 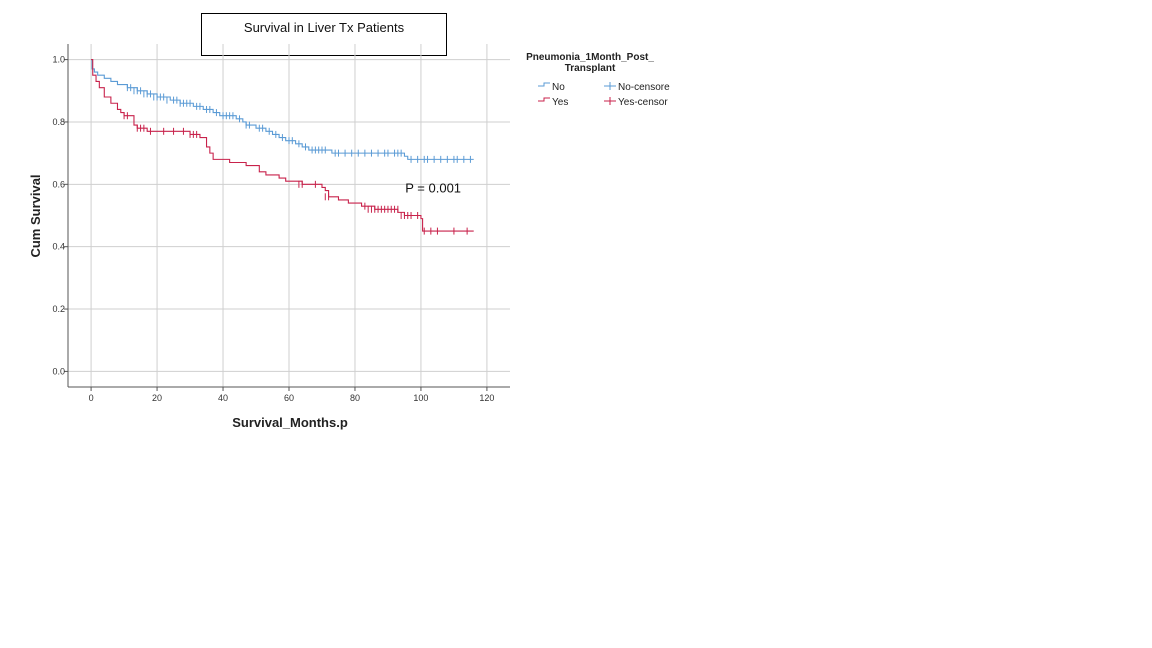 I want to click on legend-title-line-2: Transplant, so click(x=590, y=68).